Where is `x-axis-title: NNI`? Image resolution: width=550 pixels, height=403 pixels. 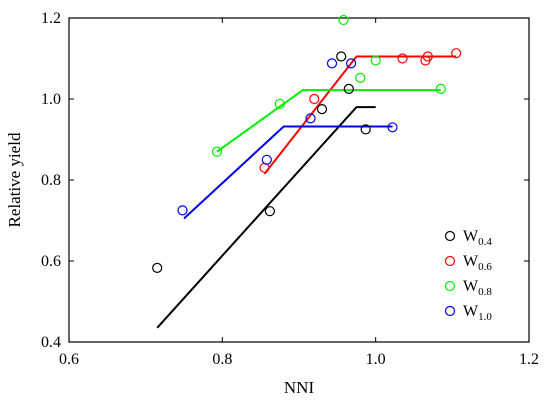 x-axis-title: NNI is located at coordinates (299, 387).